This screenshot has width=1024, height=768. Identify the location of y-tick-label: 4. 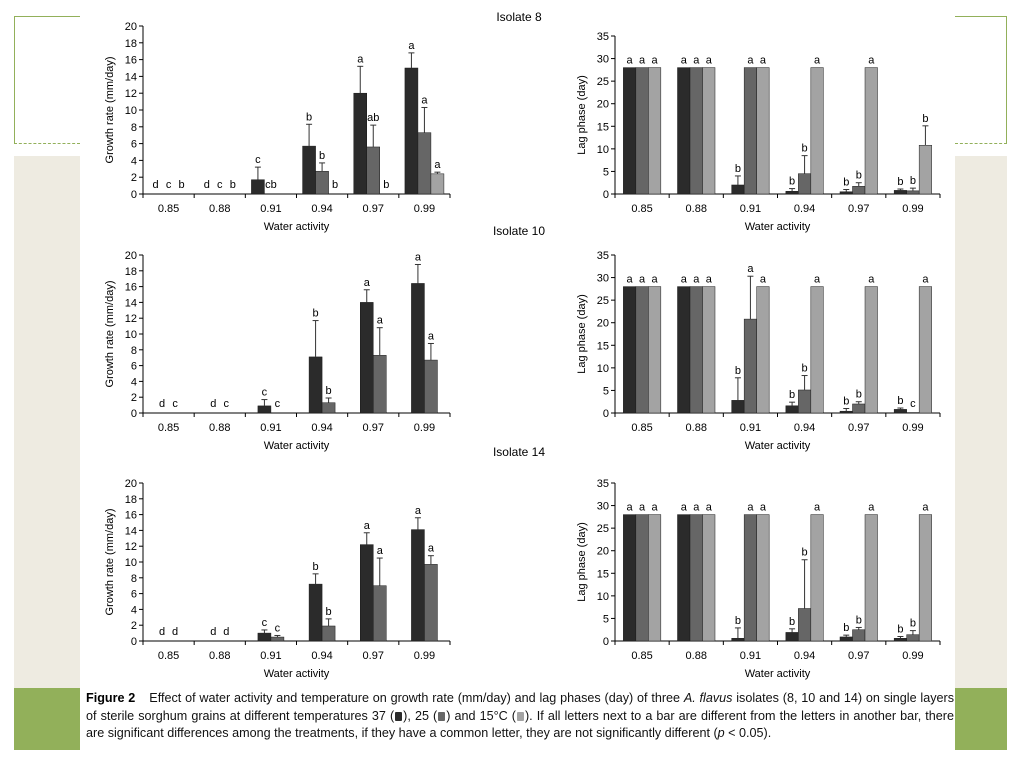
(134, 382).